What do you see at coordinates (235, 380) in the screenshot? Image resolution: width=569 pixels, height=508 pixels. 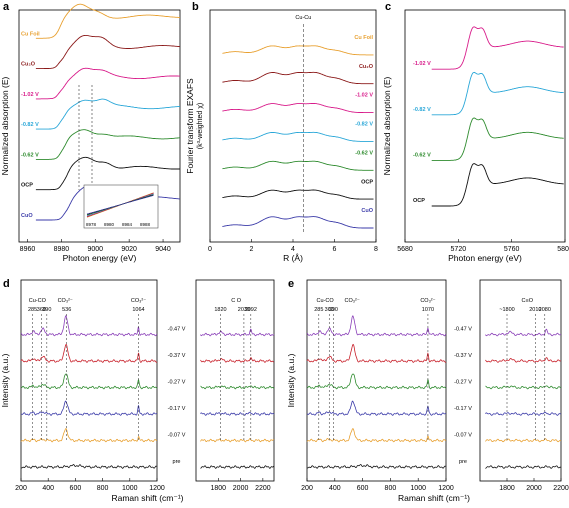 I see `panel-d-right-frame` at bounding box center [235, 380].